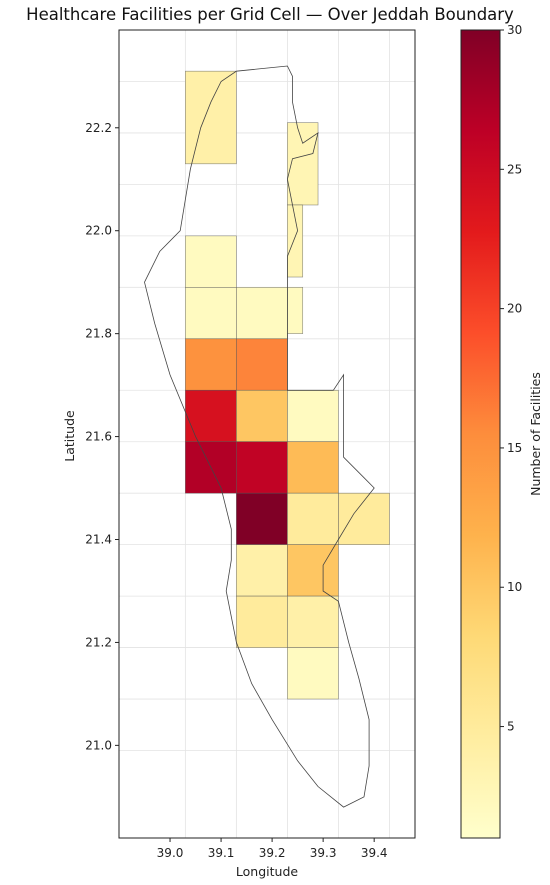 The image size is (550, 885). Describe the element at coordinates (98, 128) in the screenshot. I see `y-tick-label: 22.2` at that location.